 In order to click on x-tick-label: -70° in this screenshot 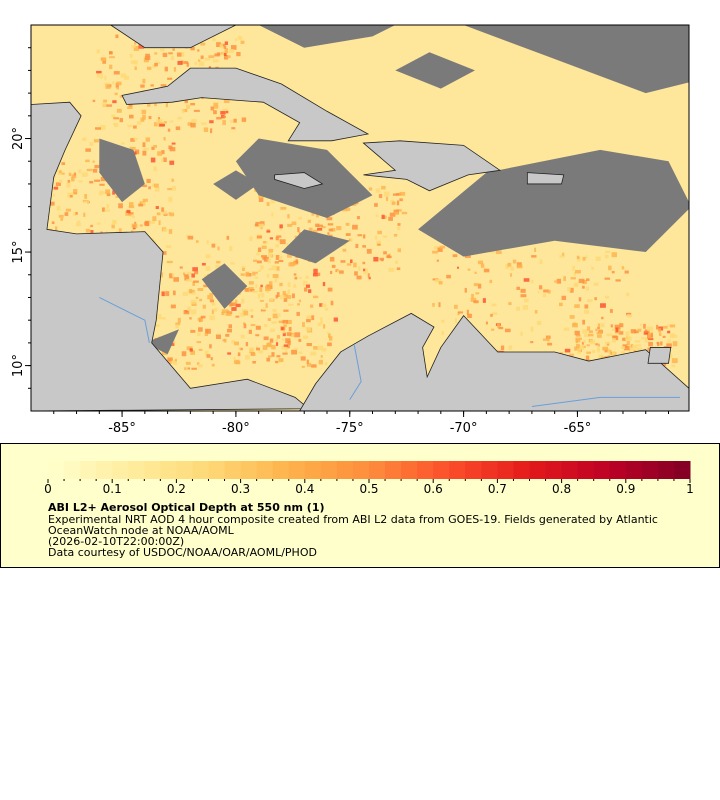, I will do `click(464, 428)`.